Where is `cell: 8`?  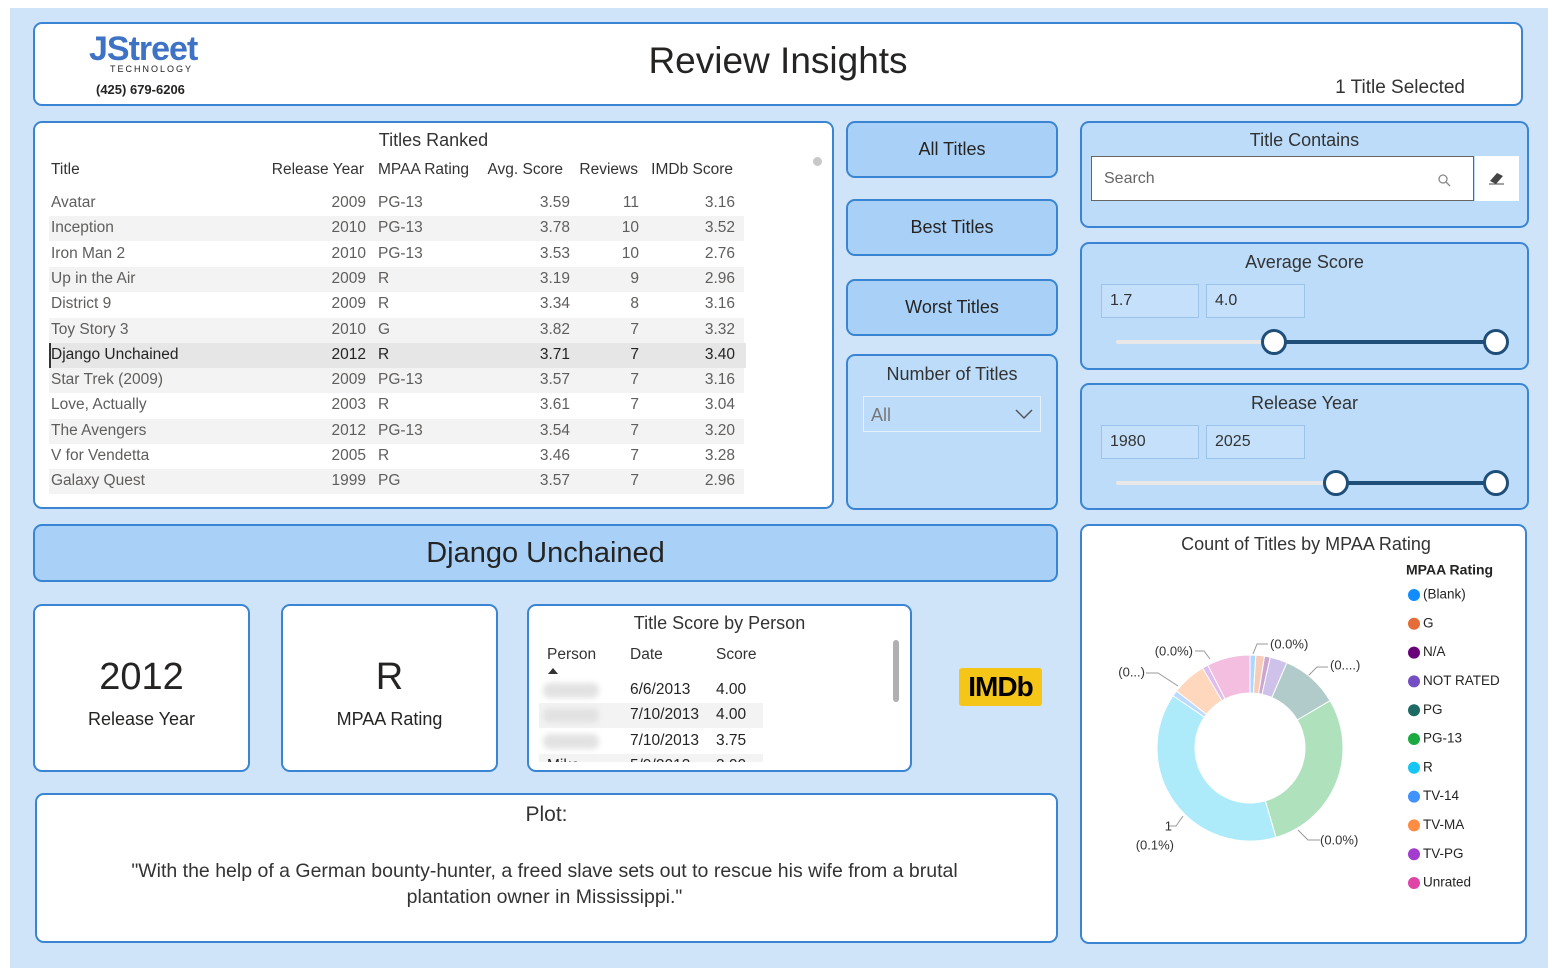 cell: 8 is located at coordinates (634, 304).